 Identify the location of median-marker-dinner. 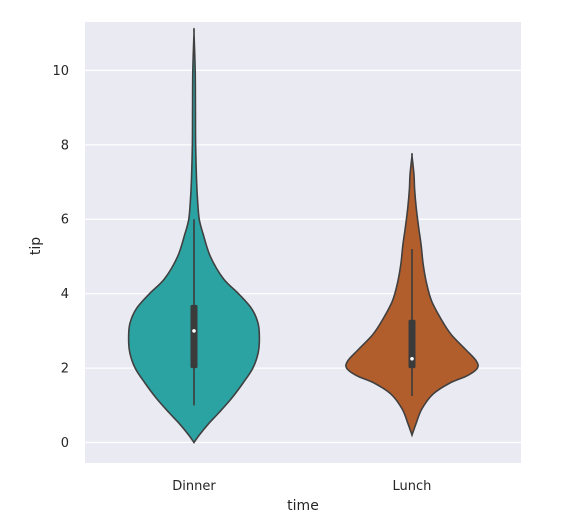
(194, 331).